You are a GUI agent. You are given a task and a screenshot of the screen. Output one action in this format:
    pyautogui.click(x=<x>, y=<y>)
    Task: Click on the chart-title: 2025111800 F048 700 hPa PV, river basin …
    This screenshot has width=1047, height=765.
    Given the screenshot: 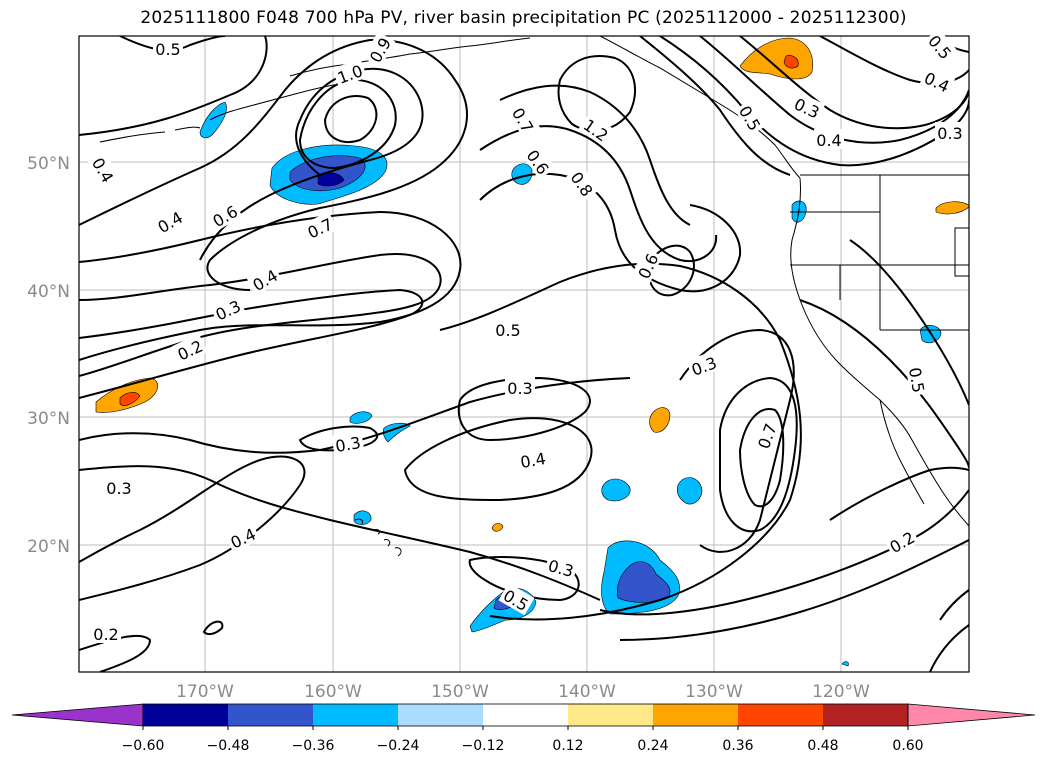 What is the action you would take?
    pyautogui.click(x=523, y=18)
    